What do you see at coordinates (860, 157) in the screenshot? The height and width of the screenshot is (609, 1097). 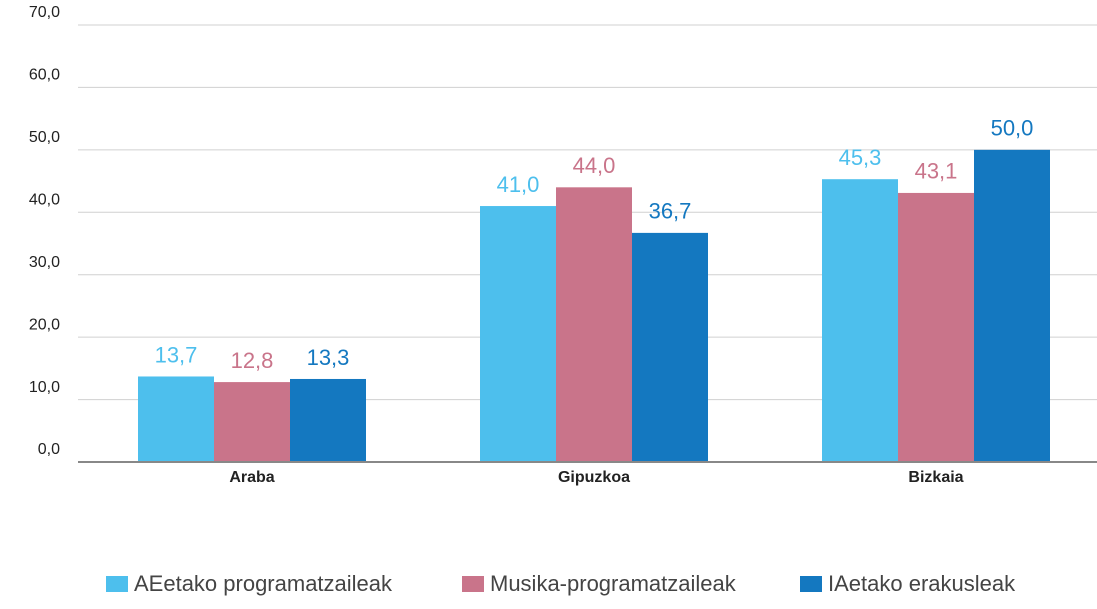 I see `value-label: 45,3` at bounding box center [860, 157].